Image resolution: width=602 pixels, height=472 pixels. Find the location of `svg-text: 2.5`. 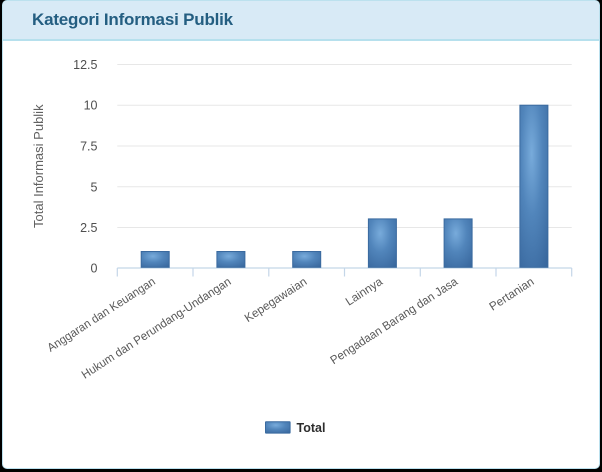

svg-text: 2.5 is located at coordinates (88, 228).